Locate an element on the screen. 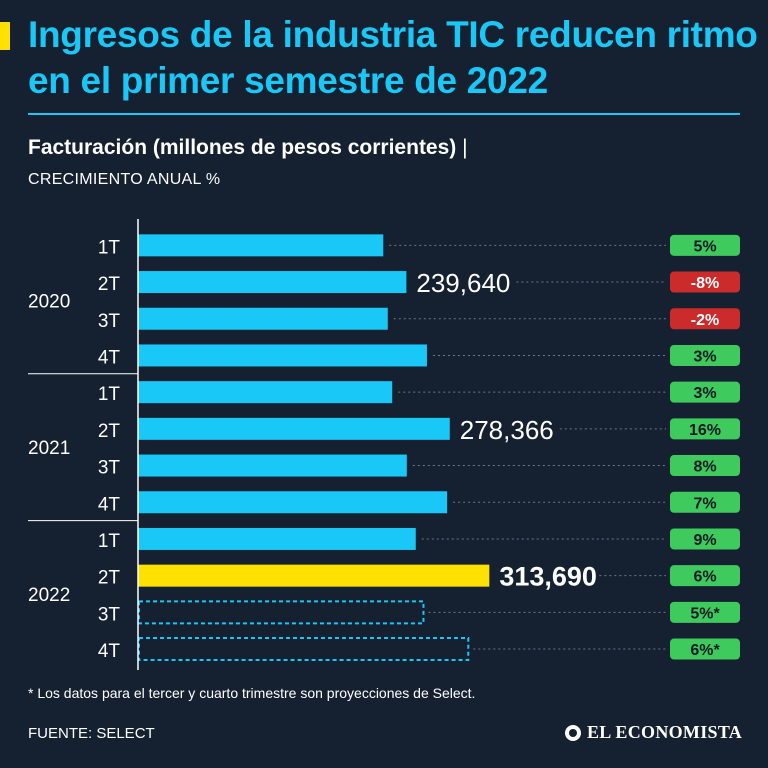 This screenshot has height=768, width=768. growth-value: 6%* is located at coordinates (705, 650).